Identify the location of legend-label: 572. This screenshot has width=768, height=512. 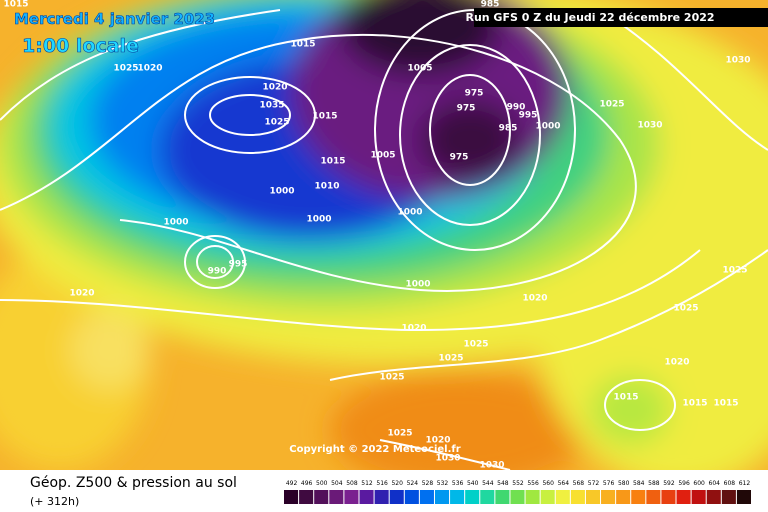
(594, 483).